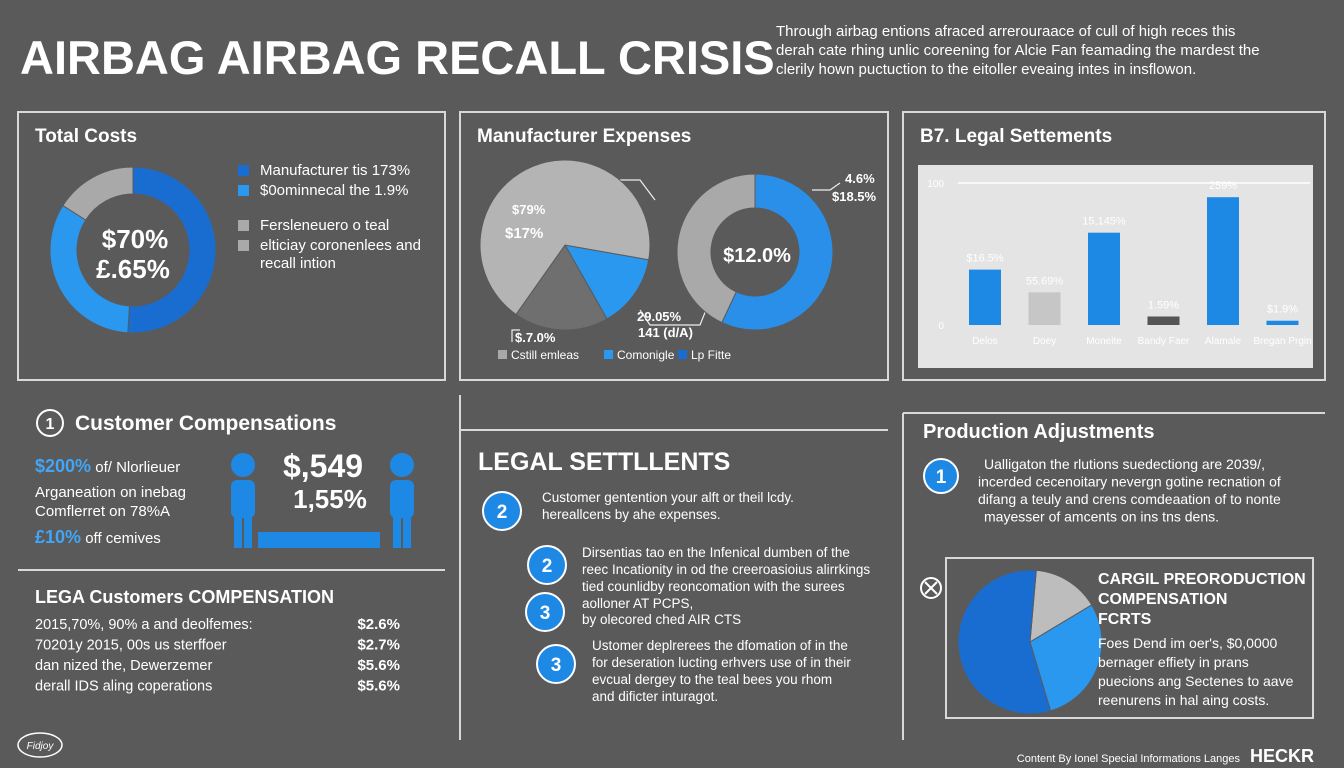 The height and width of the screenshot is (768, 1344). I want to click on body-line: Comflerret on 78%A, so click(102, 511).